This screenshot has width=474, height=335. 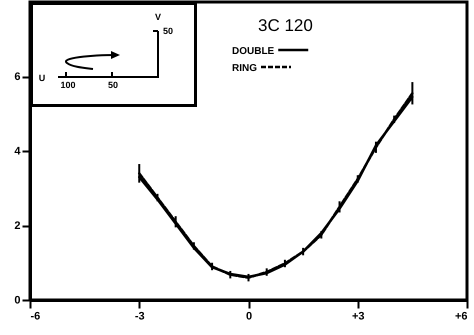 What do you see at coordinates (17, 226) in the screenshot?
I see `y-tick-label: 2` at bounding box center [17, 226].